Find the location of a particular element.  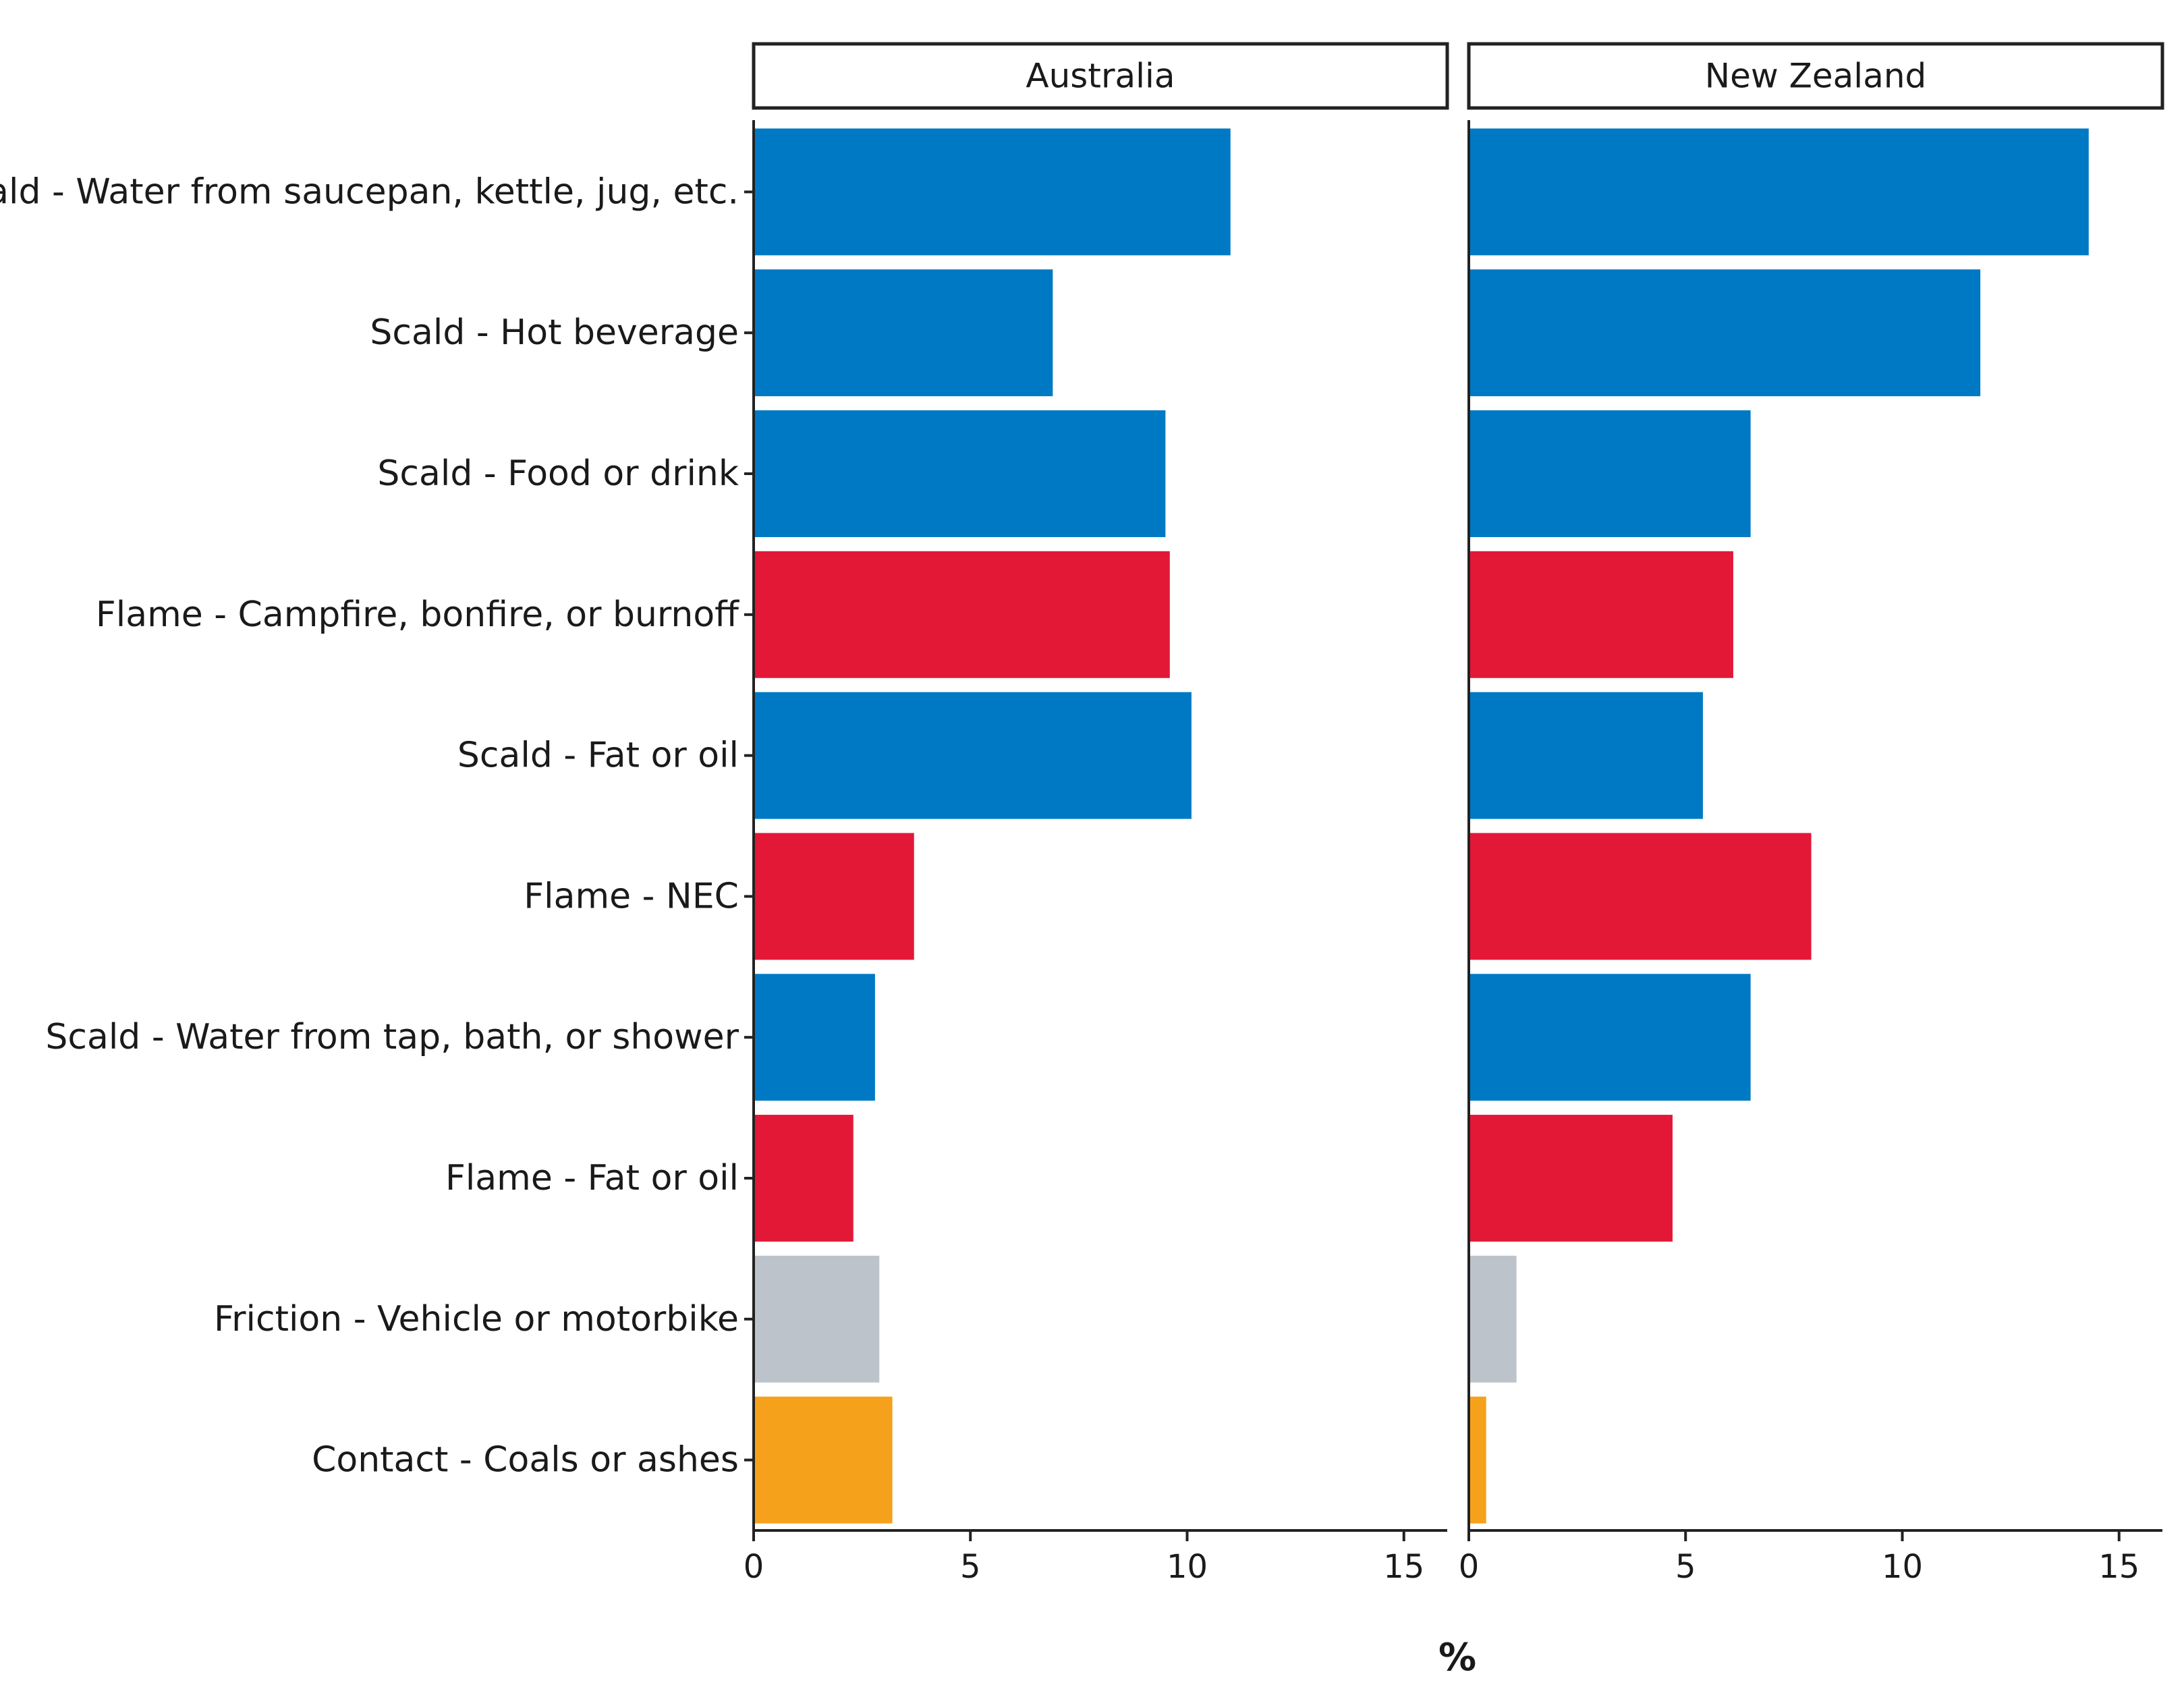

facet-strip-label: Australia is located at coordinates (1100, 76).